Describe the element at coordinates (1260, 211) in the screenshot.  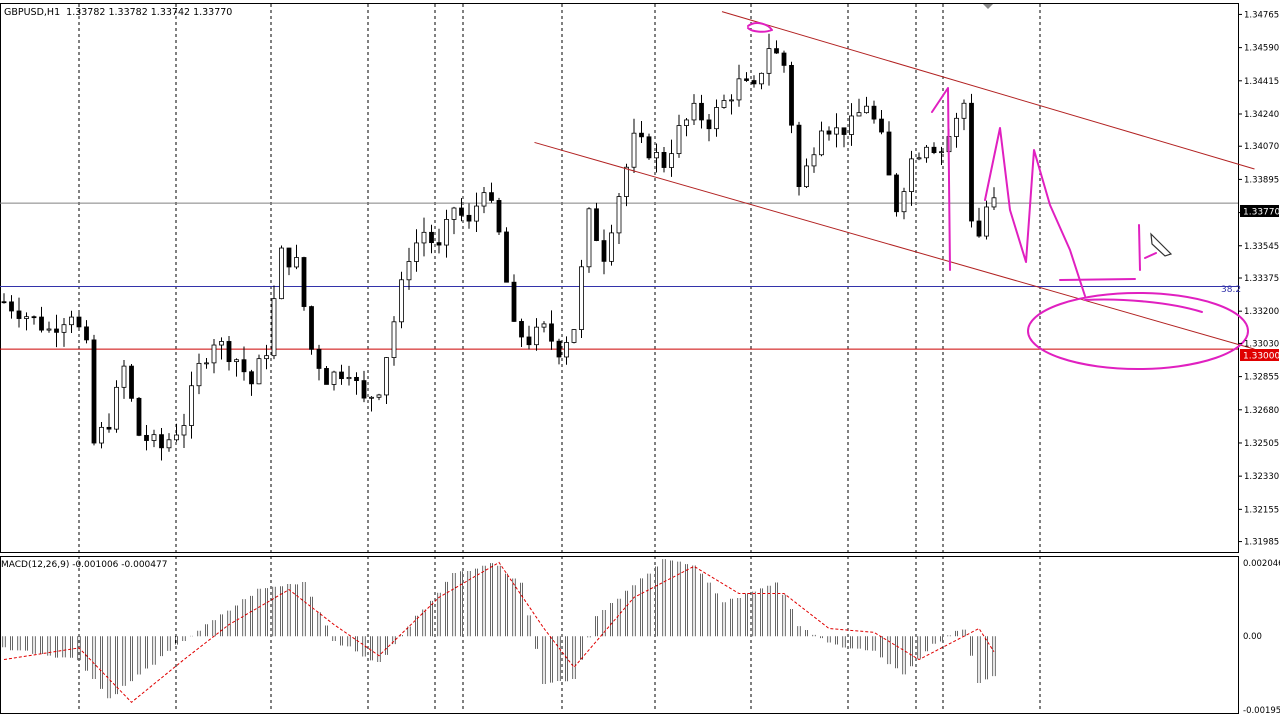
I see `current-price-tag: 1.33770` at that location.